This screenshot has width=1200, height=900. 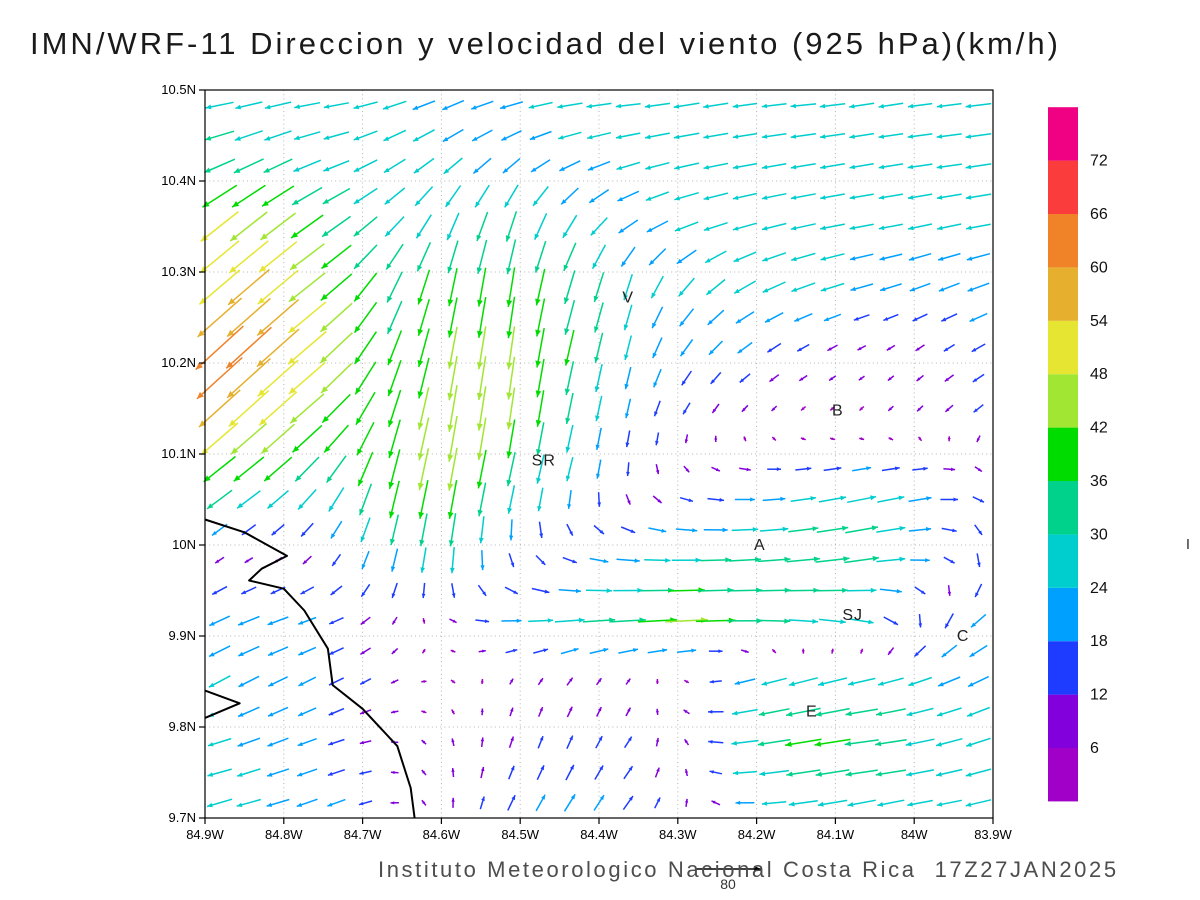 What do you see at coordinates (284, 834) in the screenshot?
I see `x-tick-label: 84.8W` at bounding box center [284, 834].